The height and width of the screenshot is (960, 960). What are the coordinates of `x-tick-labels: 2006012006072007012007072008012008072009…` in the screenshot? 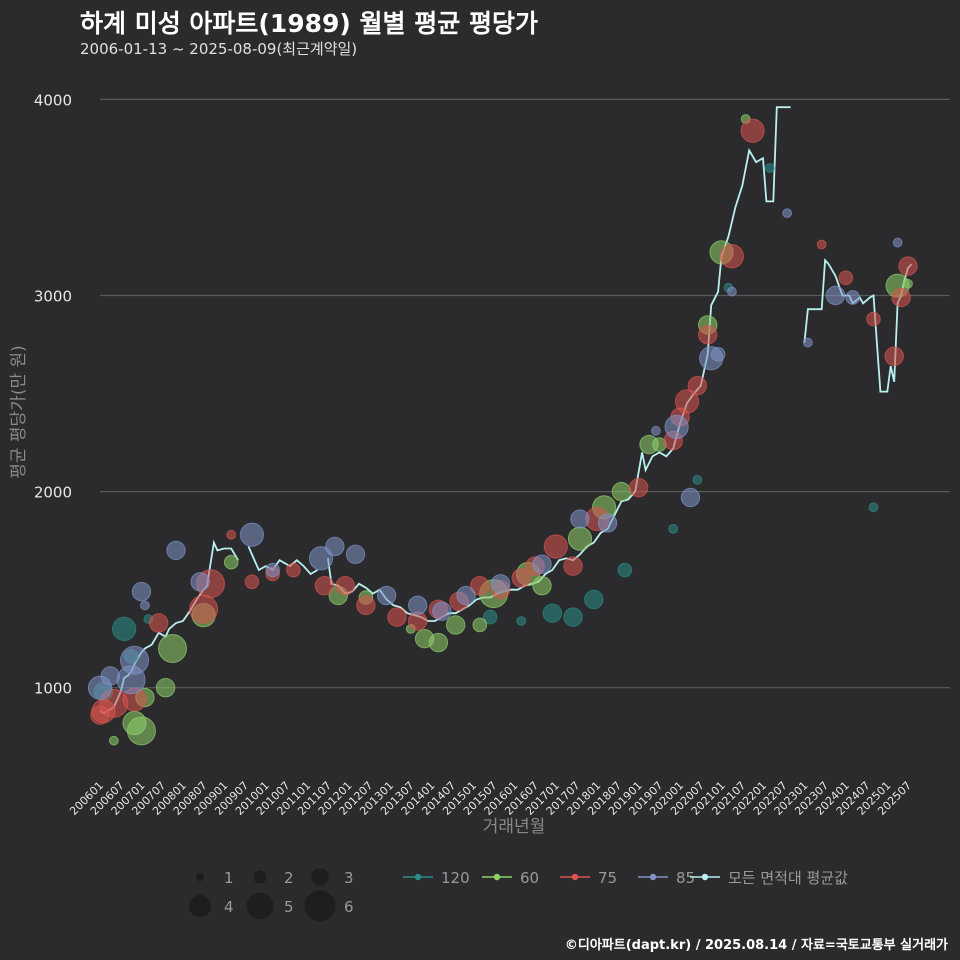 It's located at (490, 798).